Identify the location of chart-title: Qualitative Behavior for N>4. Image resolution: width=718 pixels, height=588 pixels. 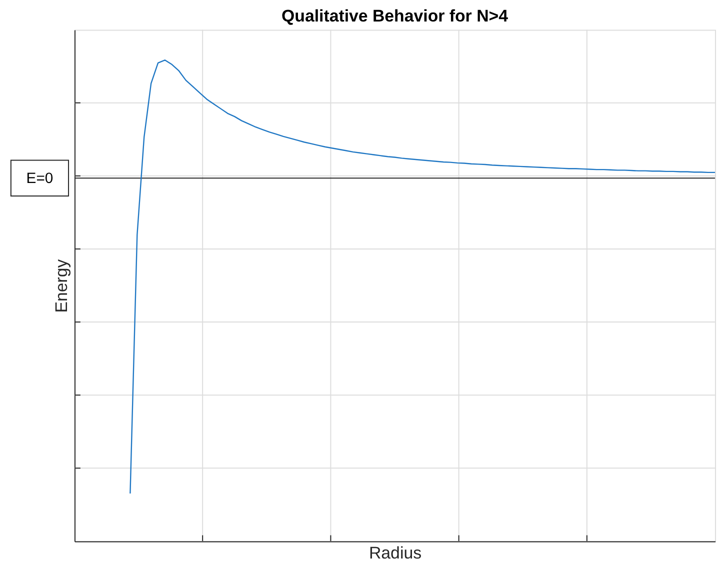
(395, 16).